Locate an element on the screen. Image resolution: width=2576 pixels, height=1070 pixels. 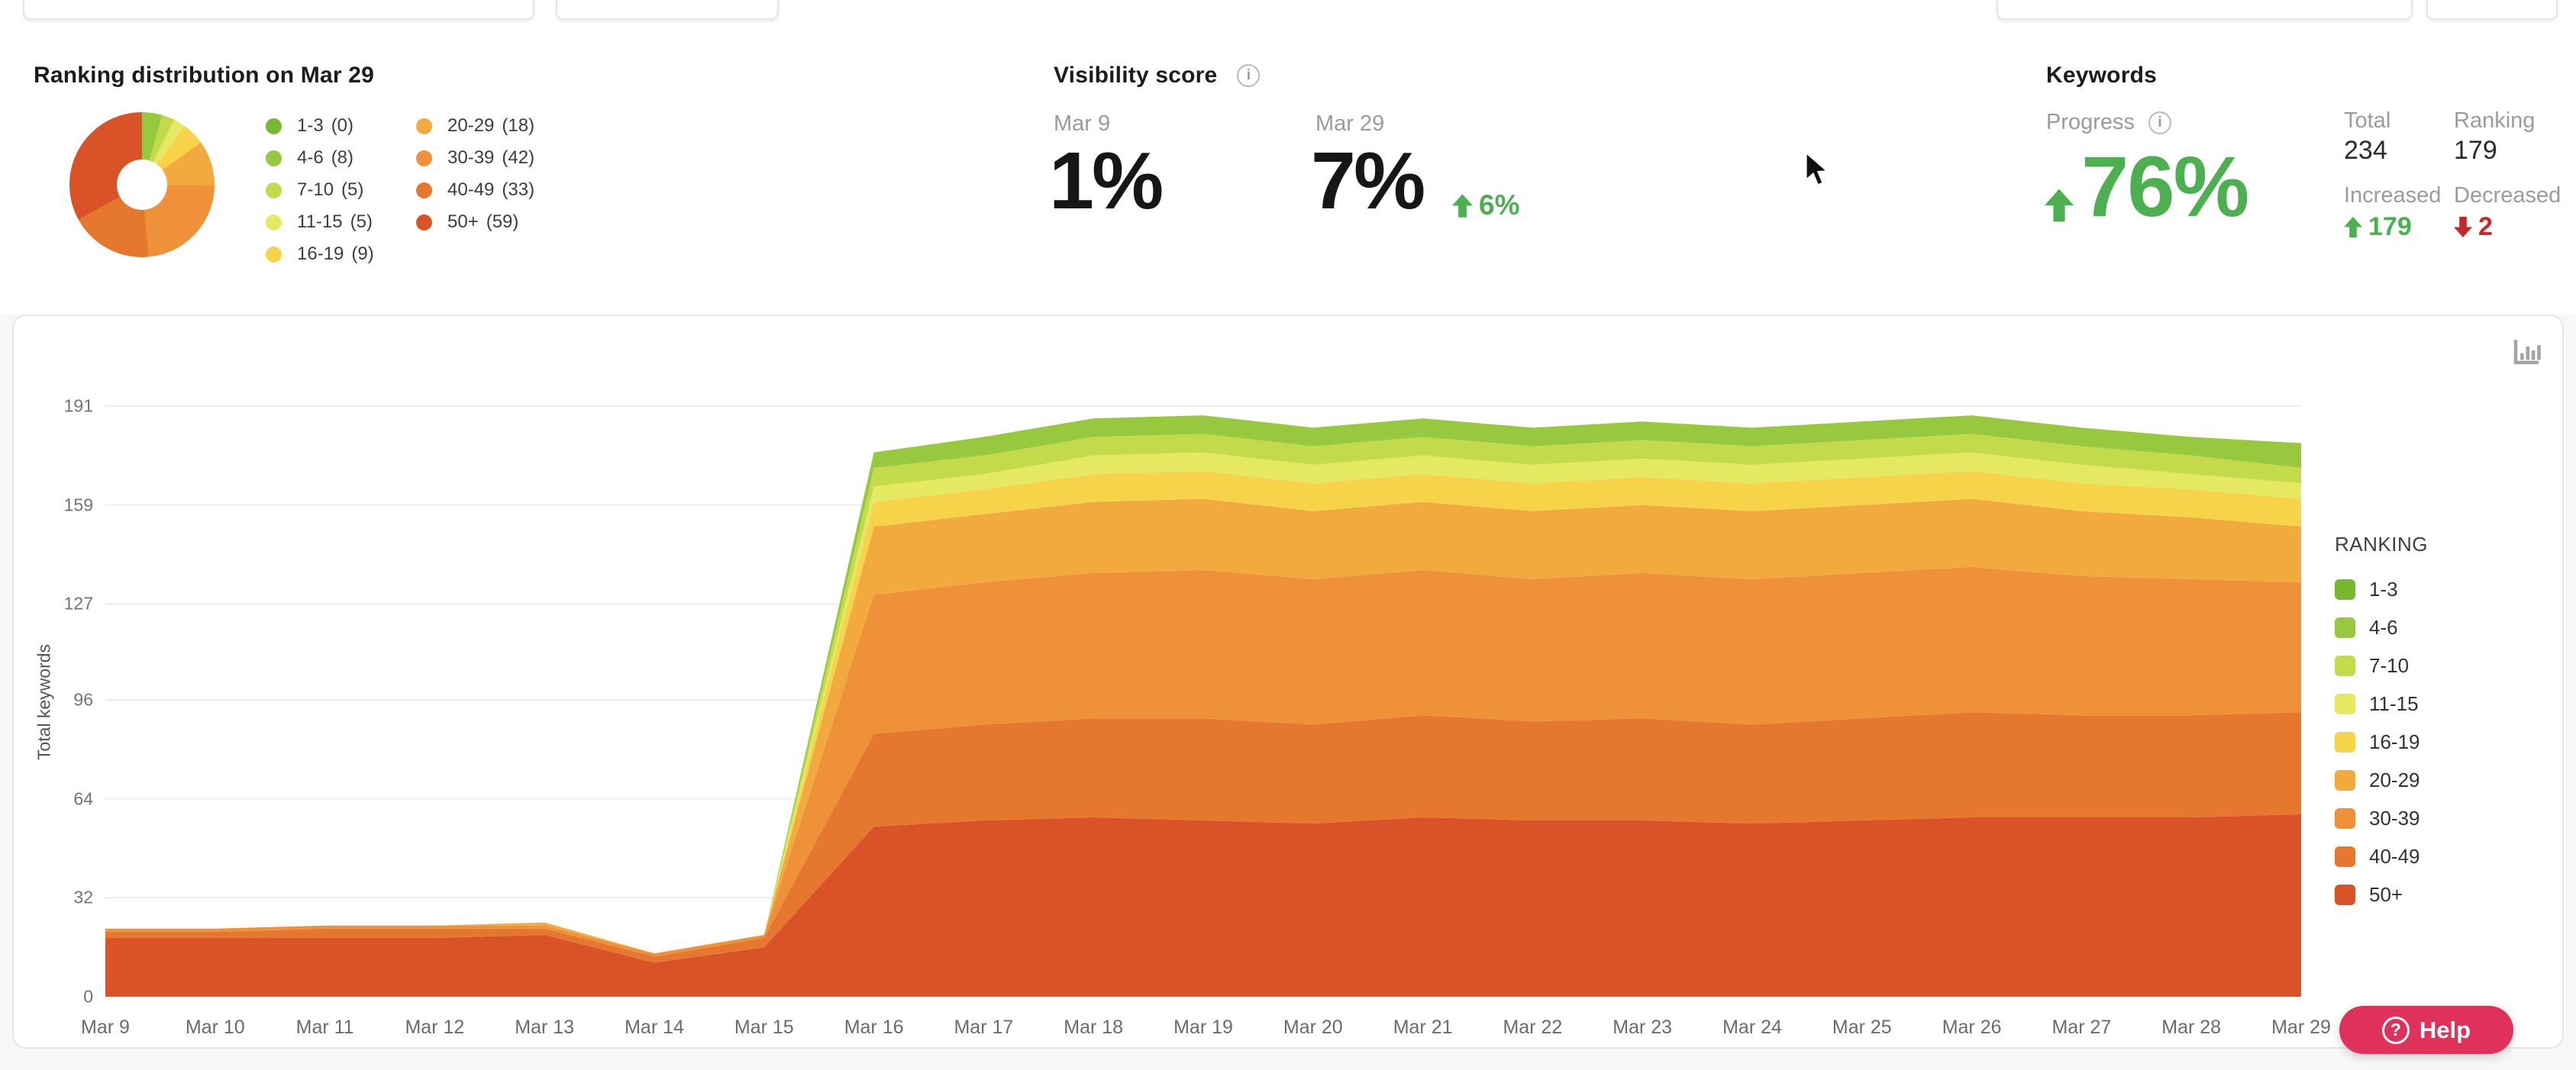
x-tick-label: Mar 15 is located at coordinates (764, 1027).